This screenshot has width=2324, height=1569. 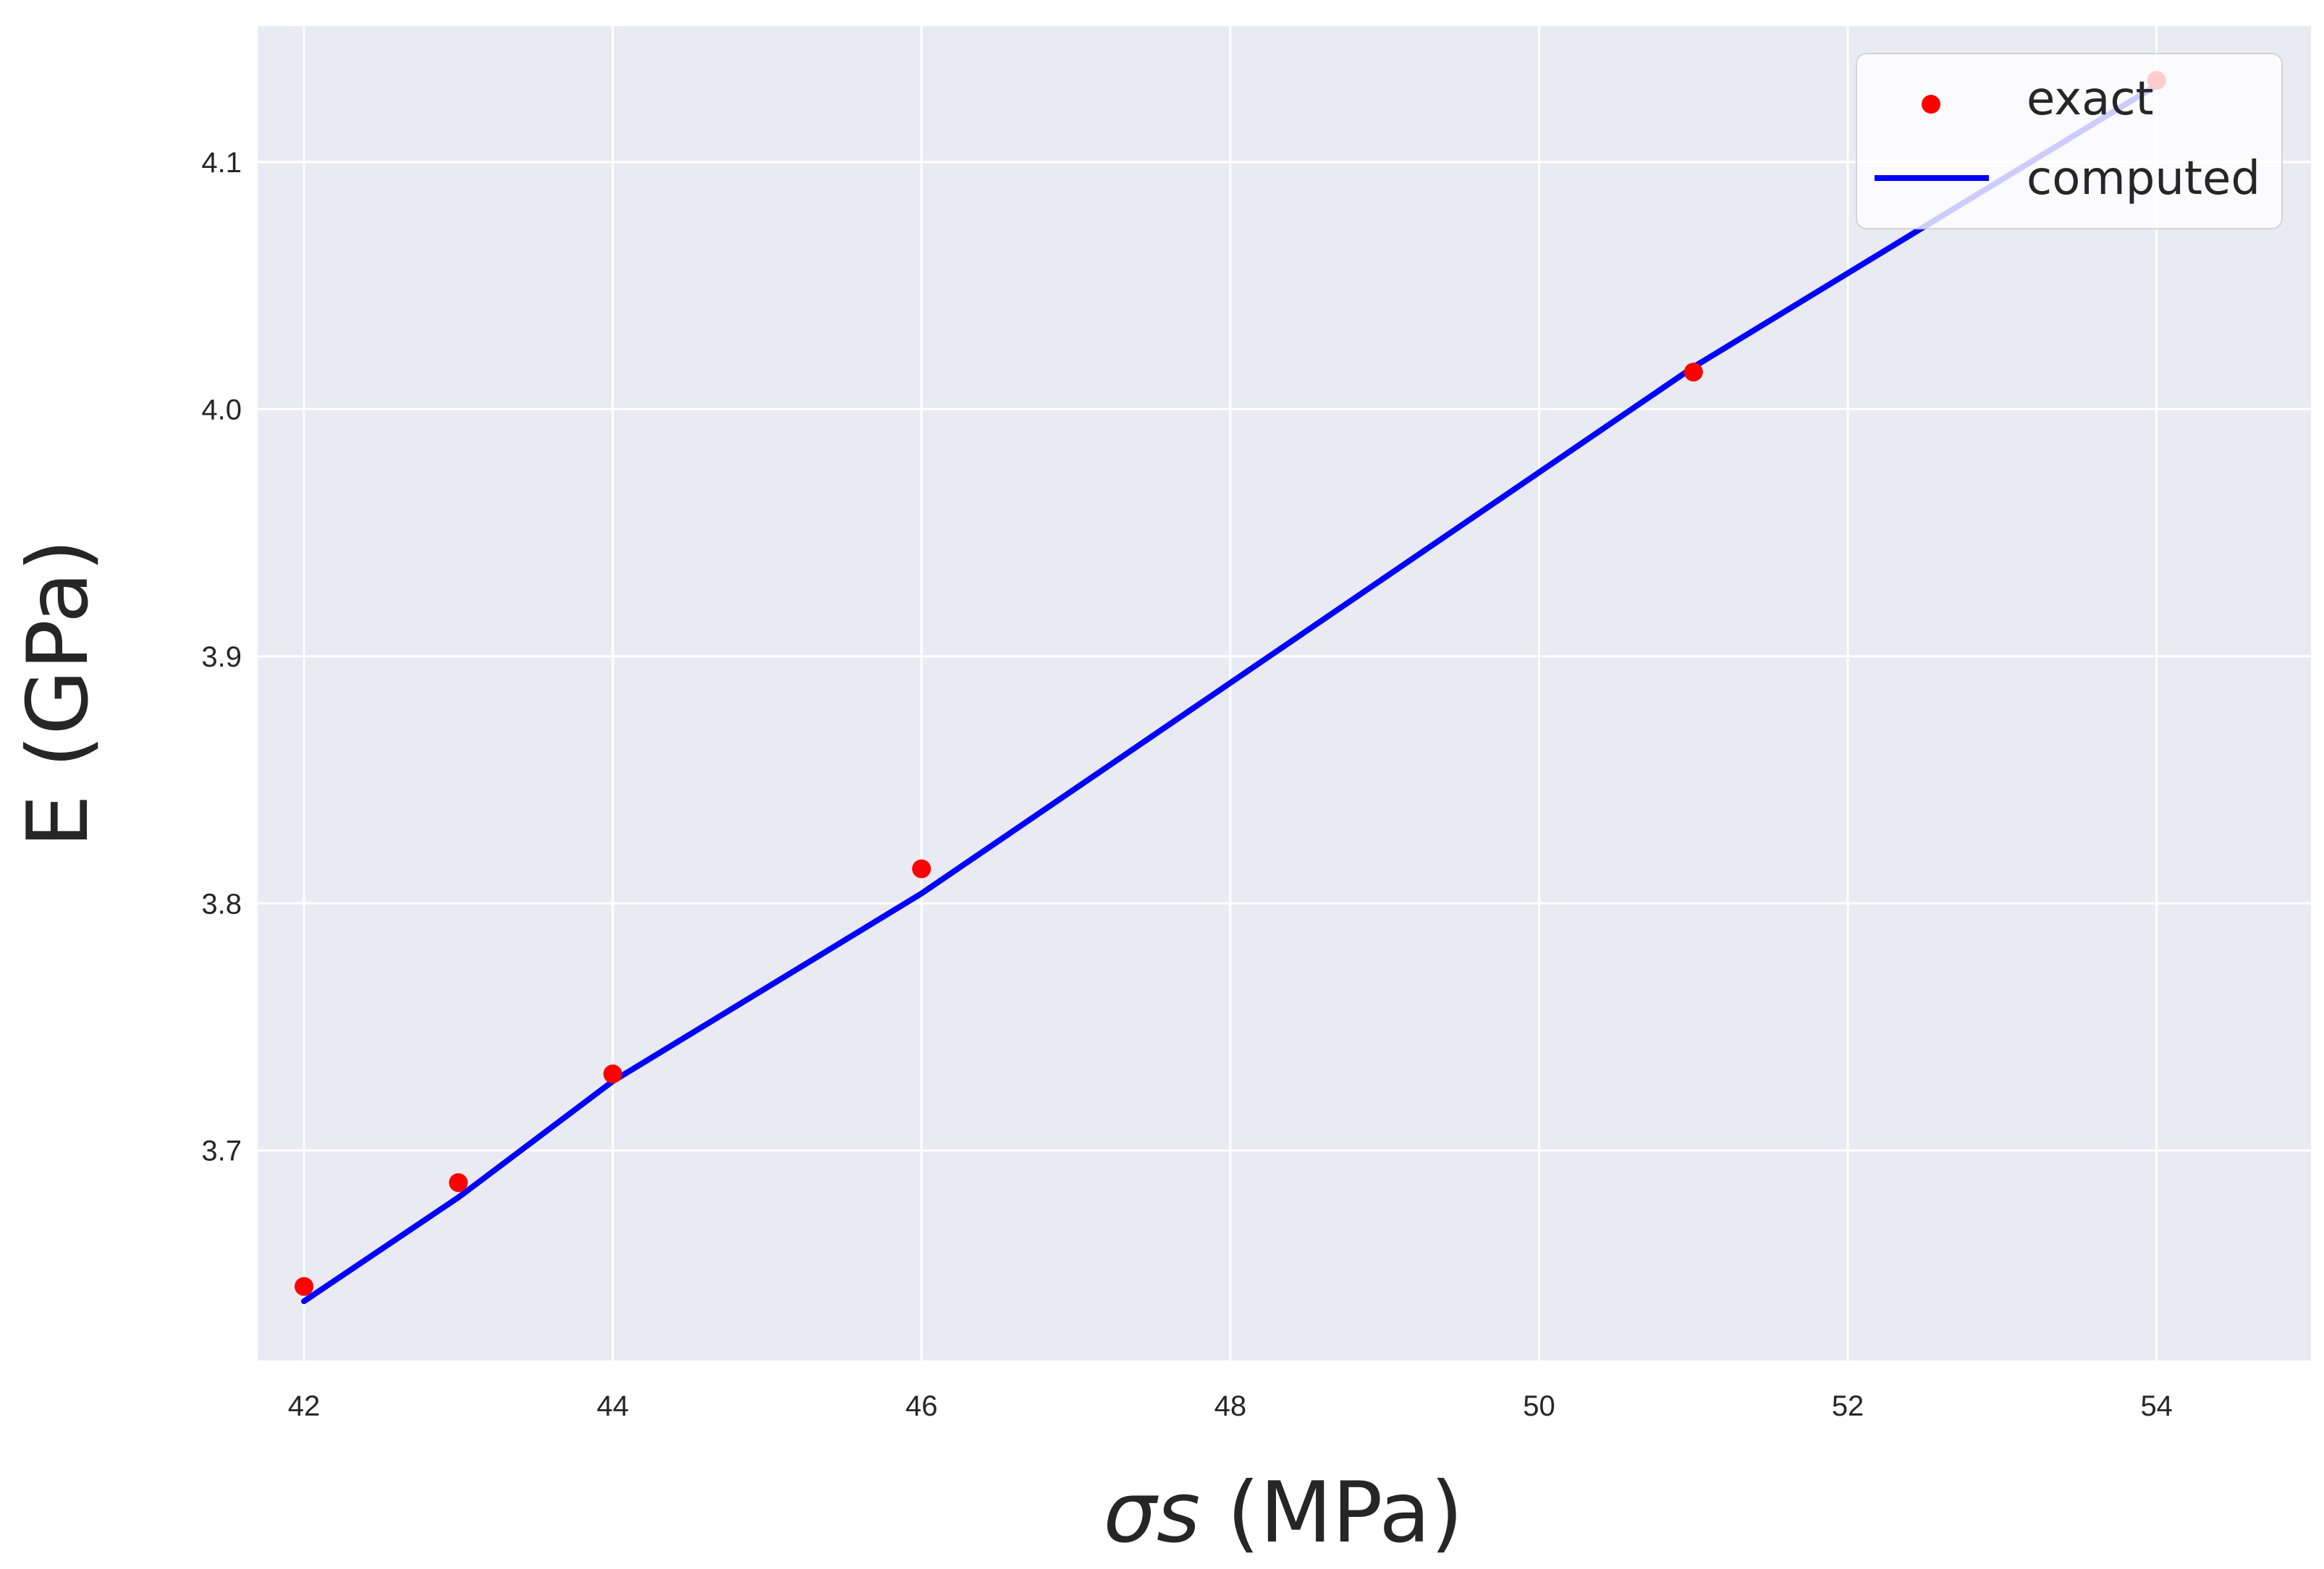 I want to click on y-tick-label: 4.0, so click(x=222, y=410).